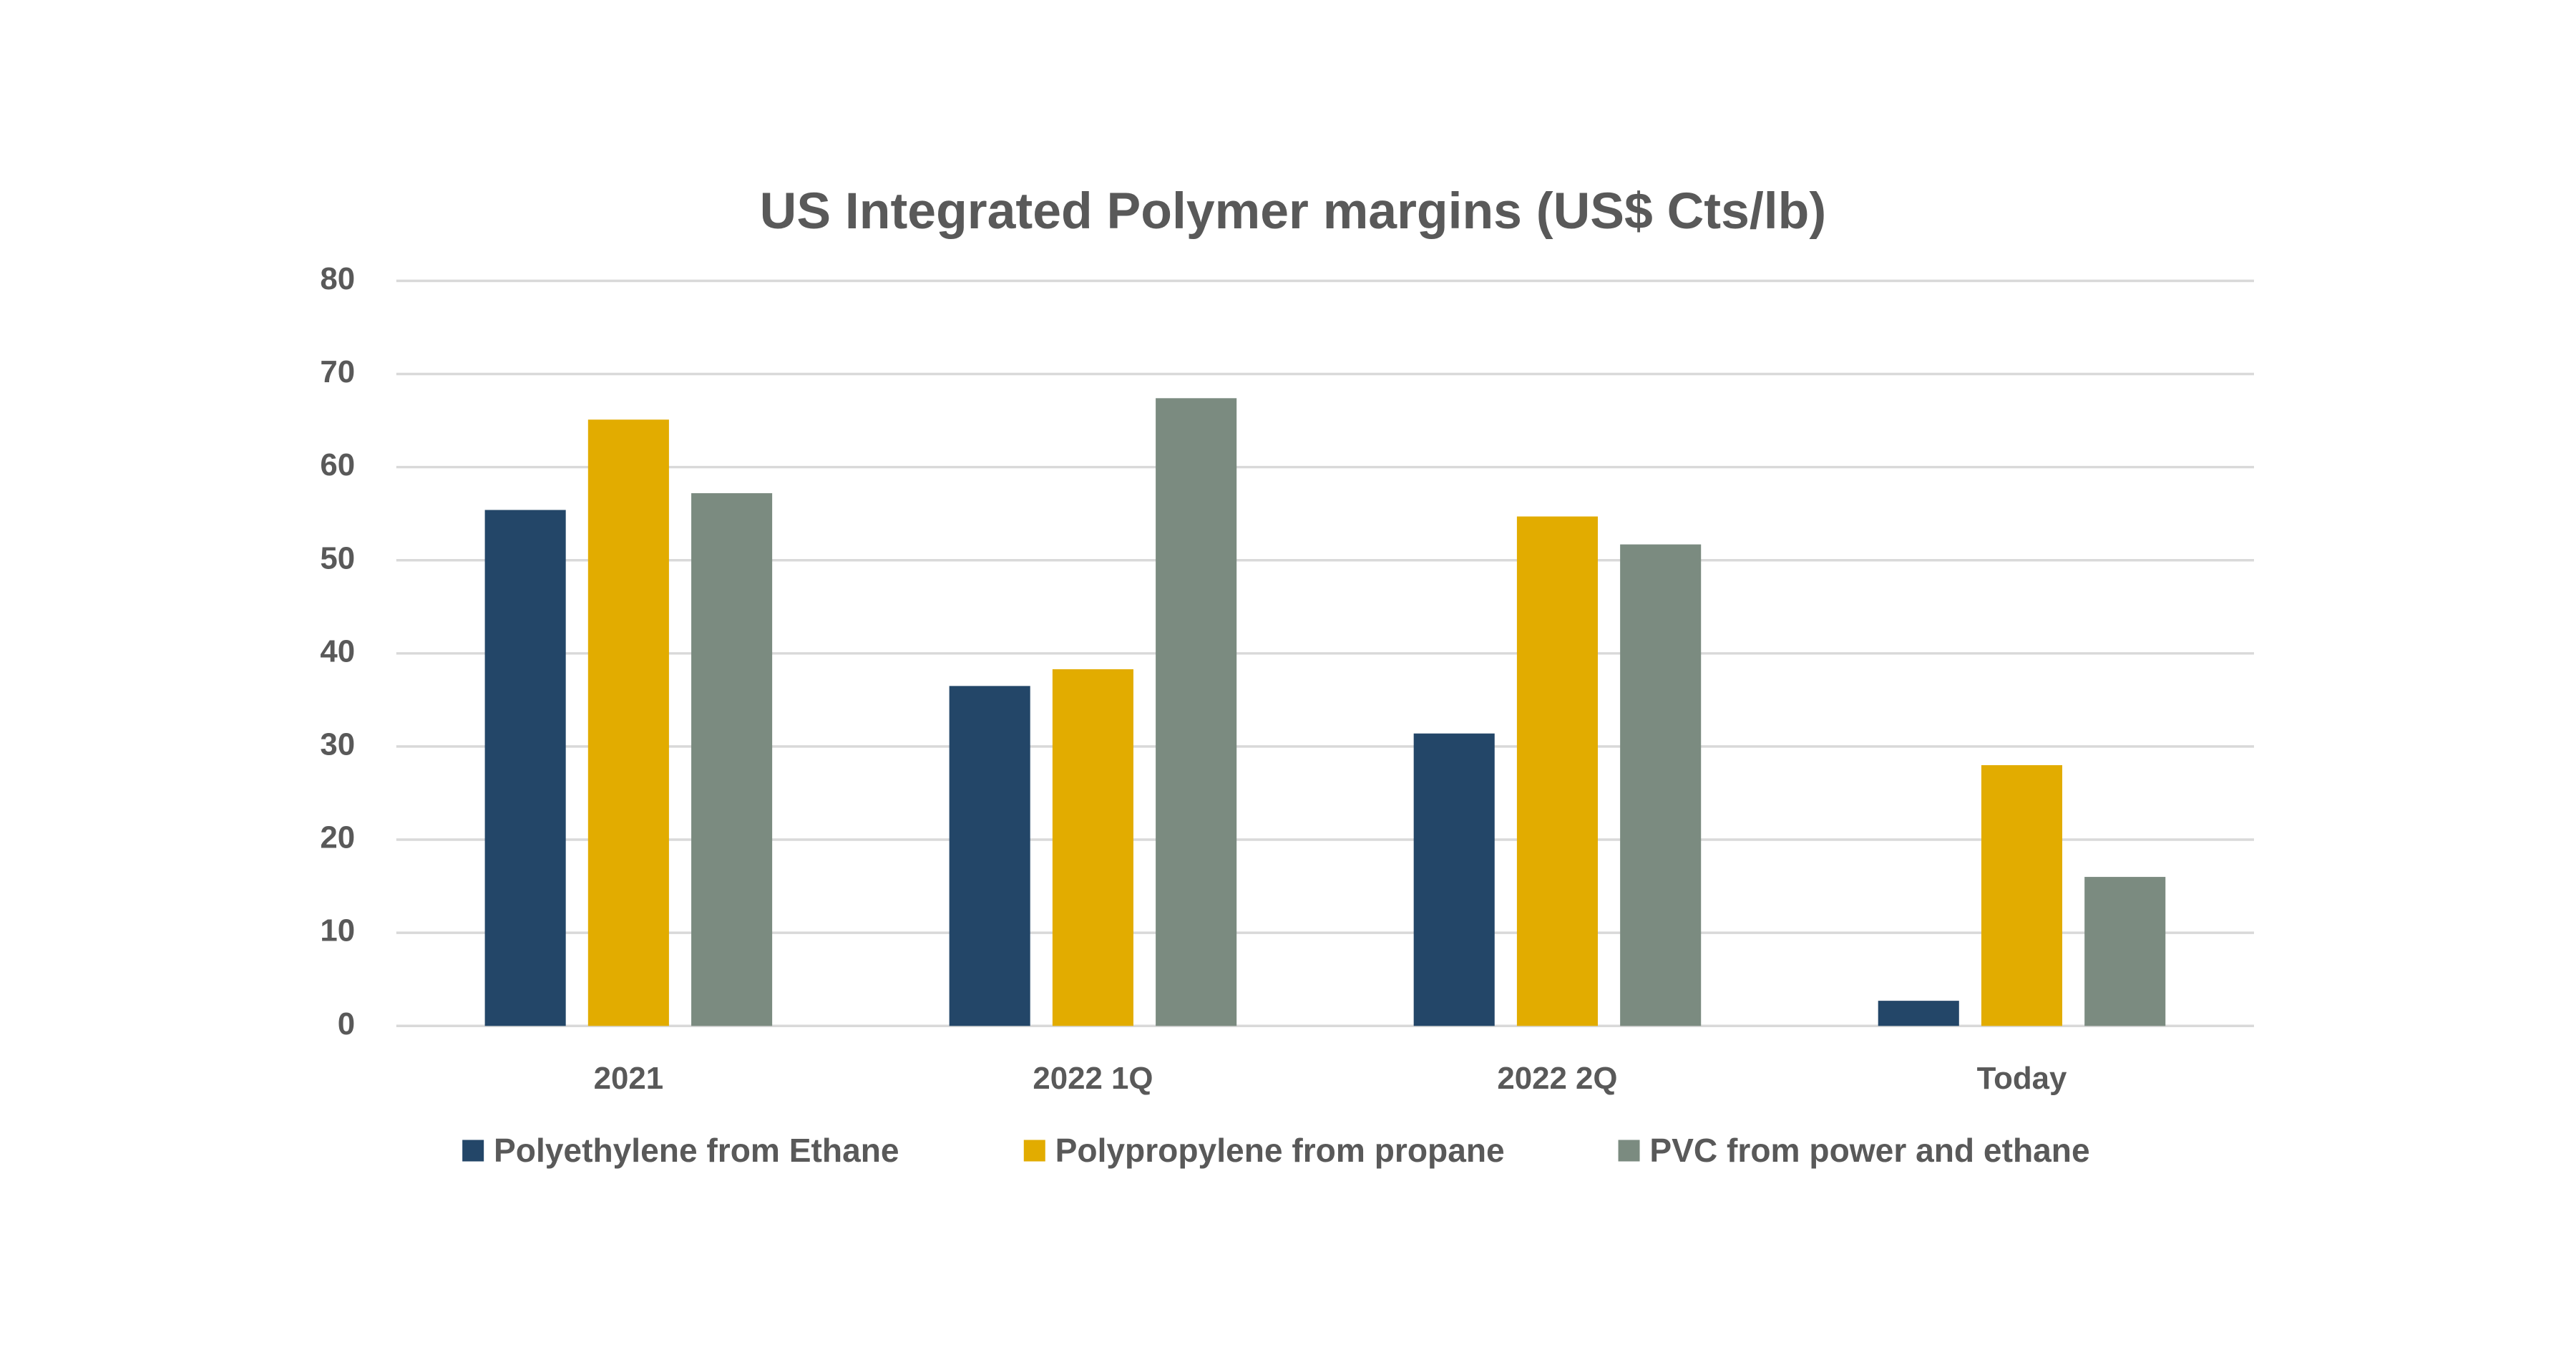  Describe the element at coordinates (1557, 1078) in the screenshot. I see `x-tick-label: 2022 2Q` at that location.